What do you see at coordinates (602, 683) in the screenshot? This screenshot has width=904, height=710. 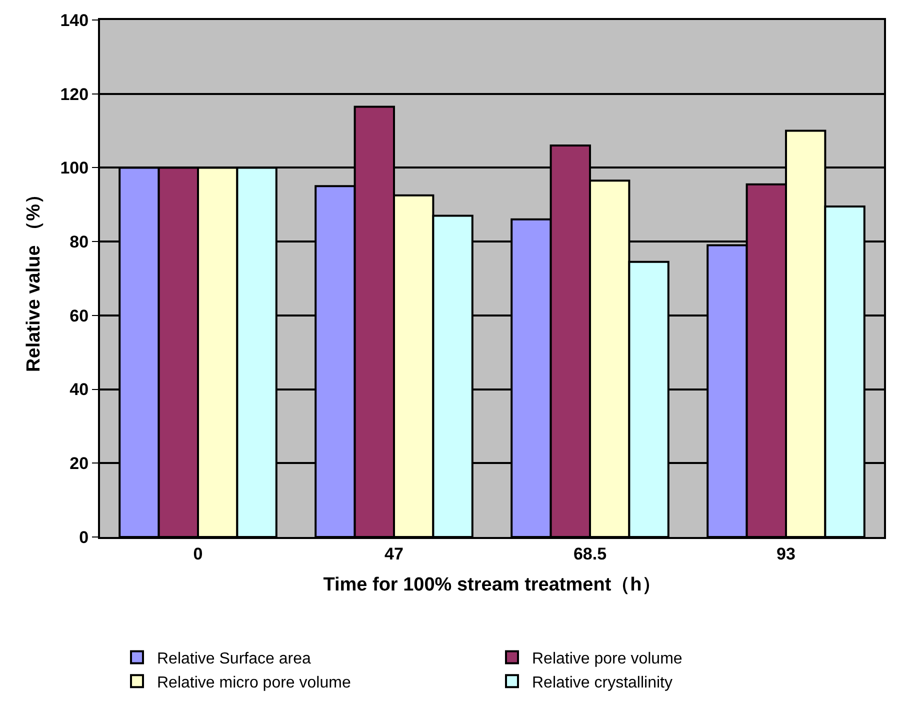 I see `legend-label: Relative crystallinity` at bounding box center [602, 683].